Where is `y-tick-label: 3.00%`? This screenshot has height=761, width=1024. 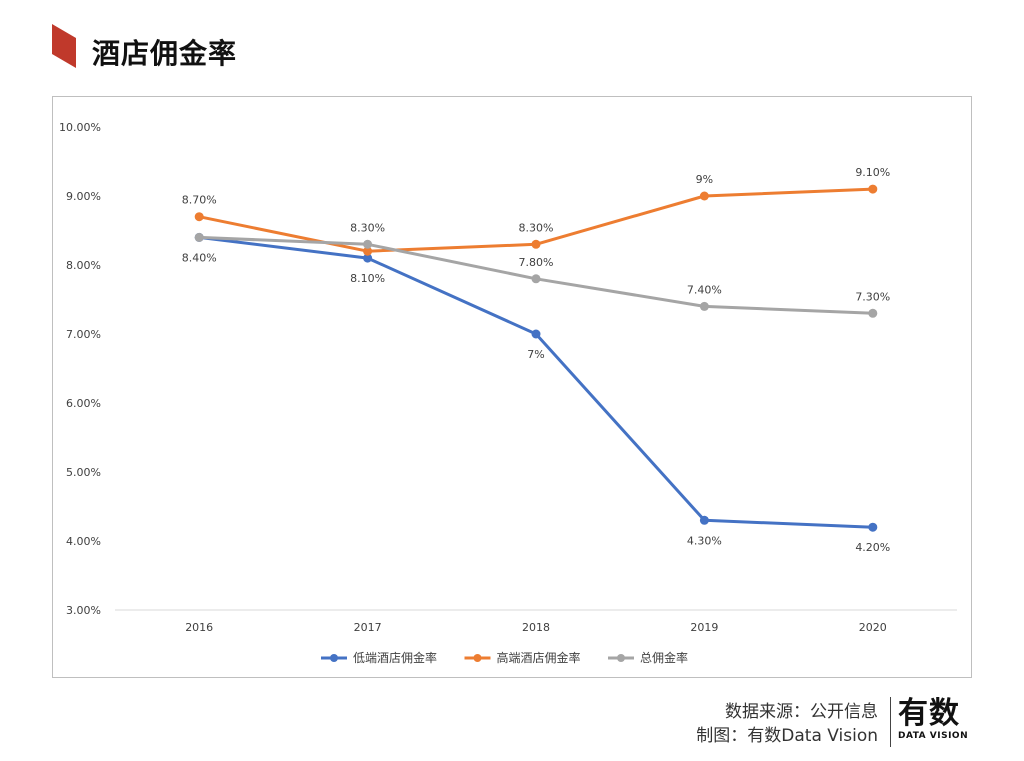 y-tick-label: 3.00% is located at coordinates (83, 610).